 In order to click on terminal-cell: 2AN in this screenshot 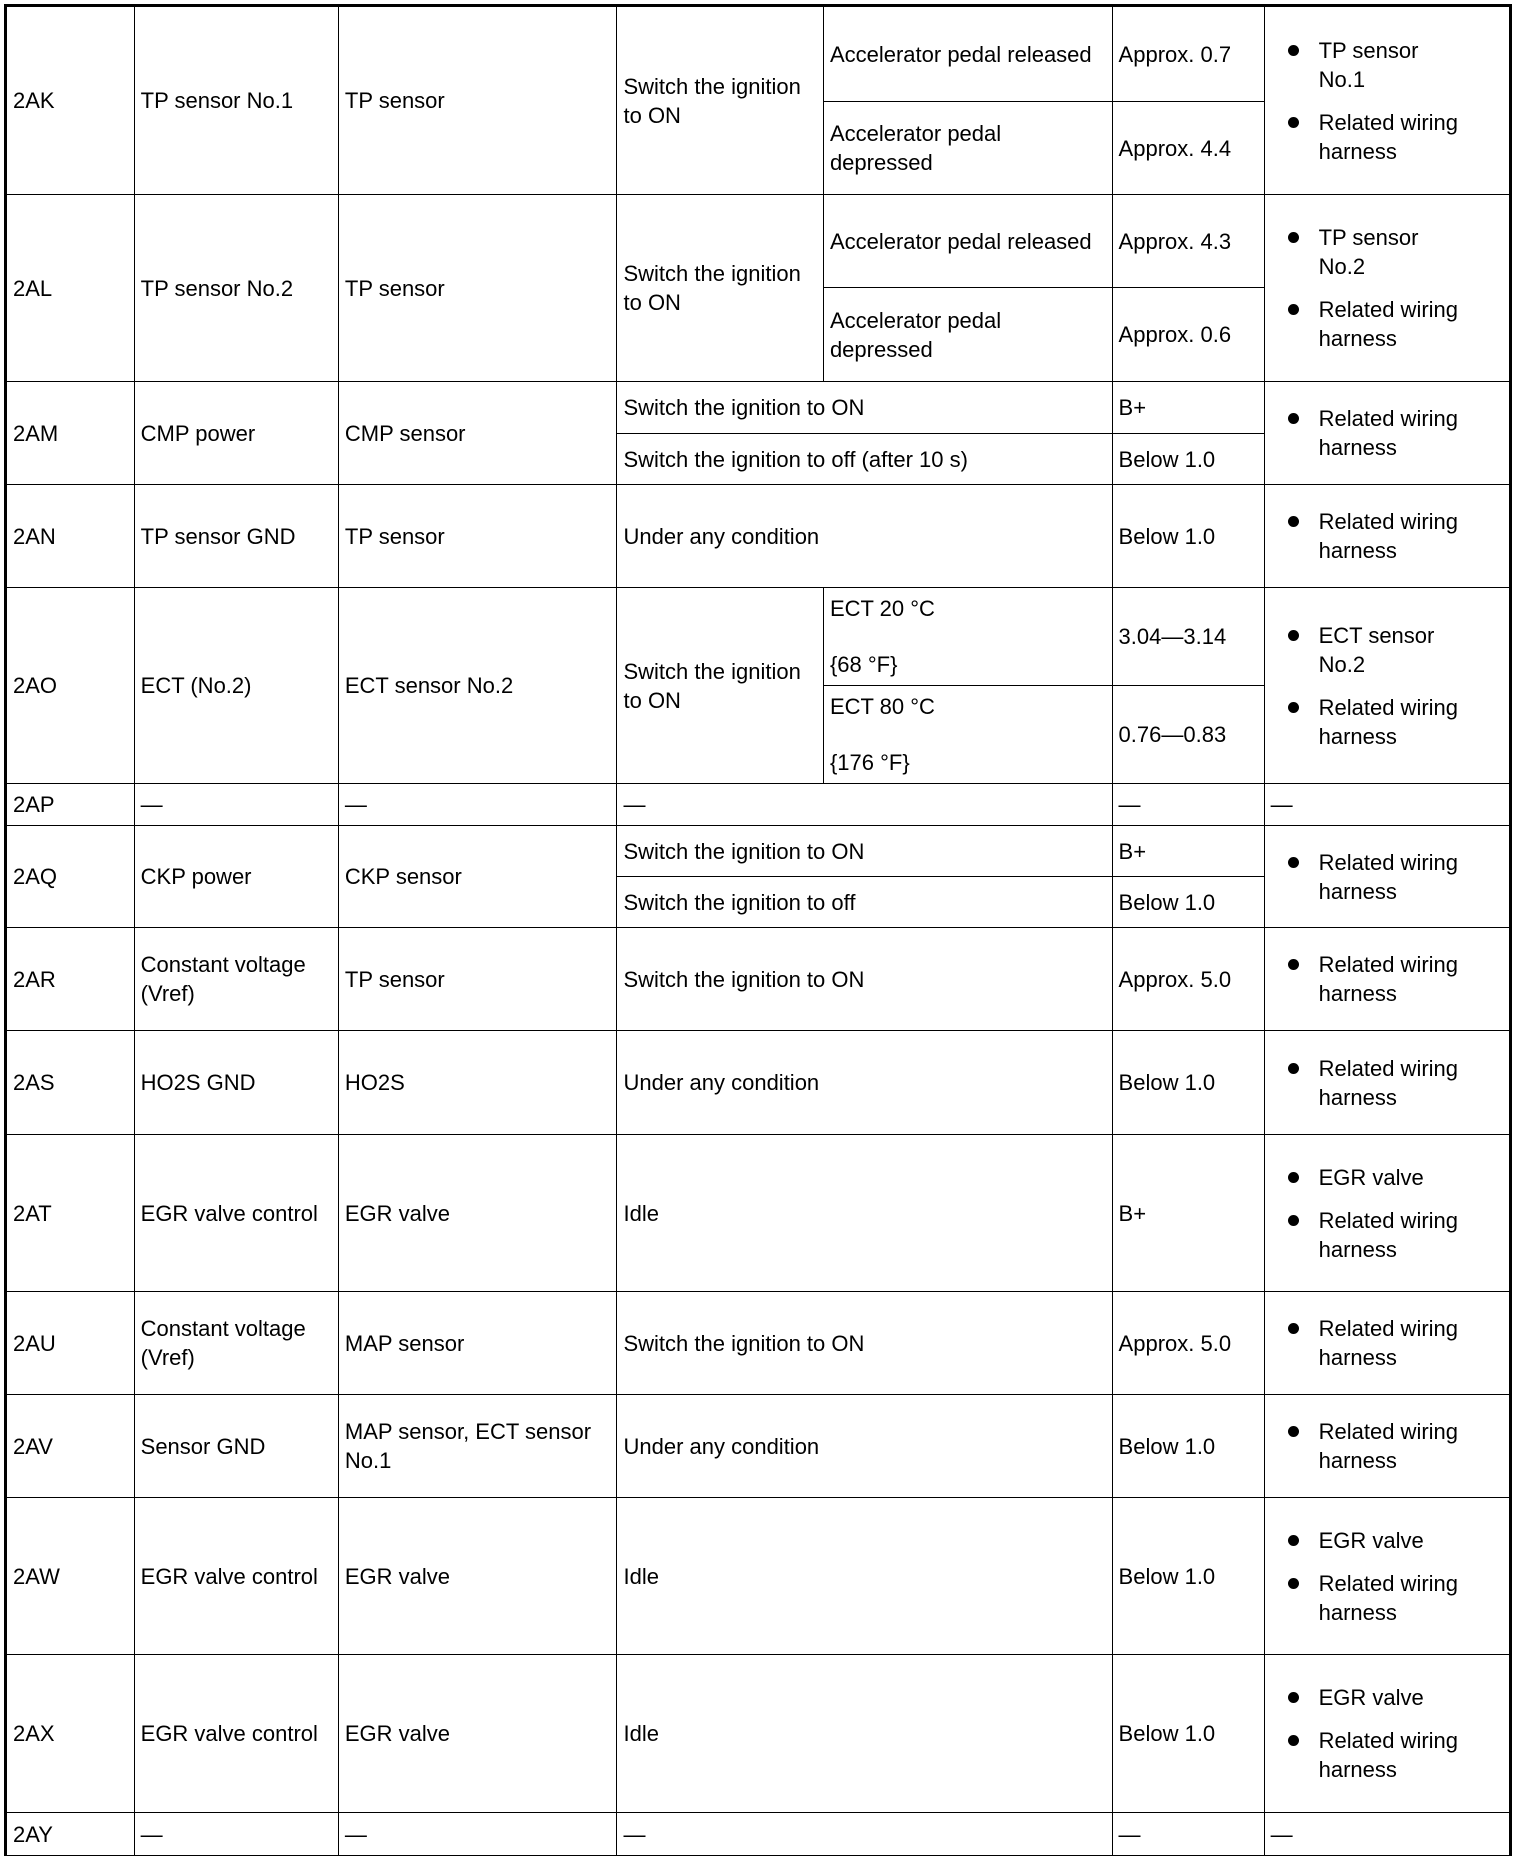, I will do `click(70, 536)`.